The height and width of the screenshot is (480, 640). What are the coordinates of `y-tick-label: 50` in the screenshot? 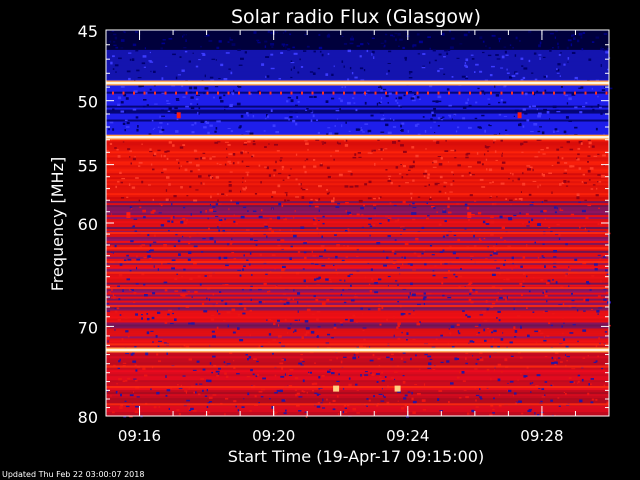 It's located at (88, 102).